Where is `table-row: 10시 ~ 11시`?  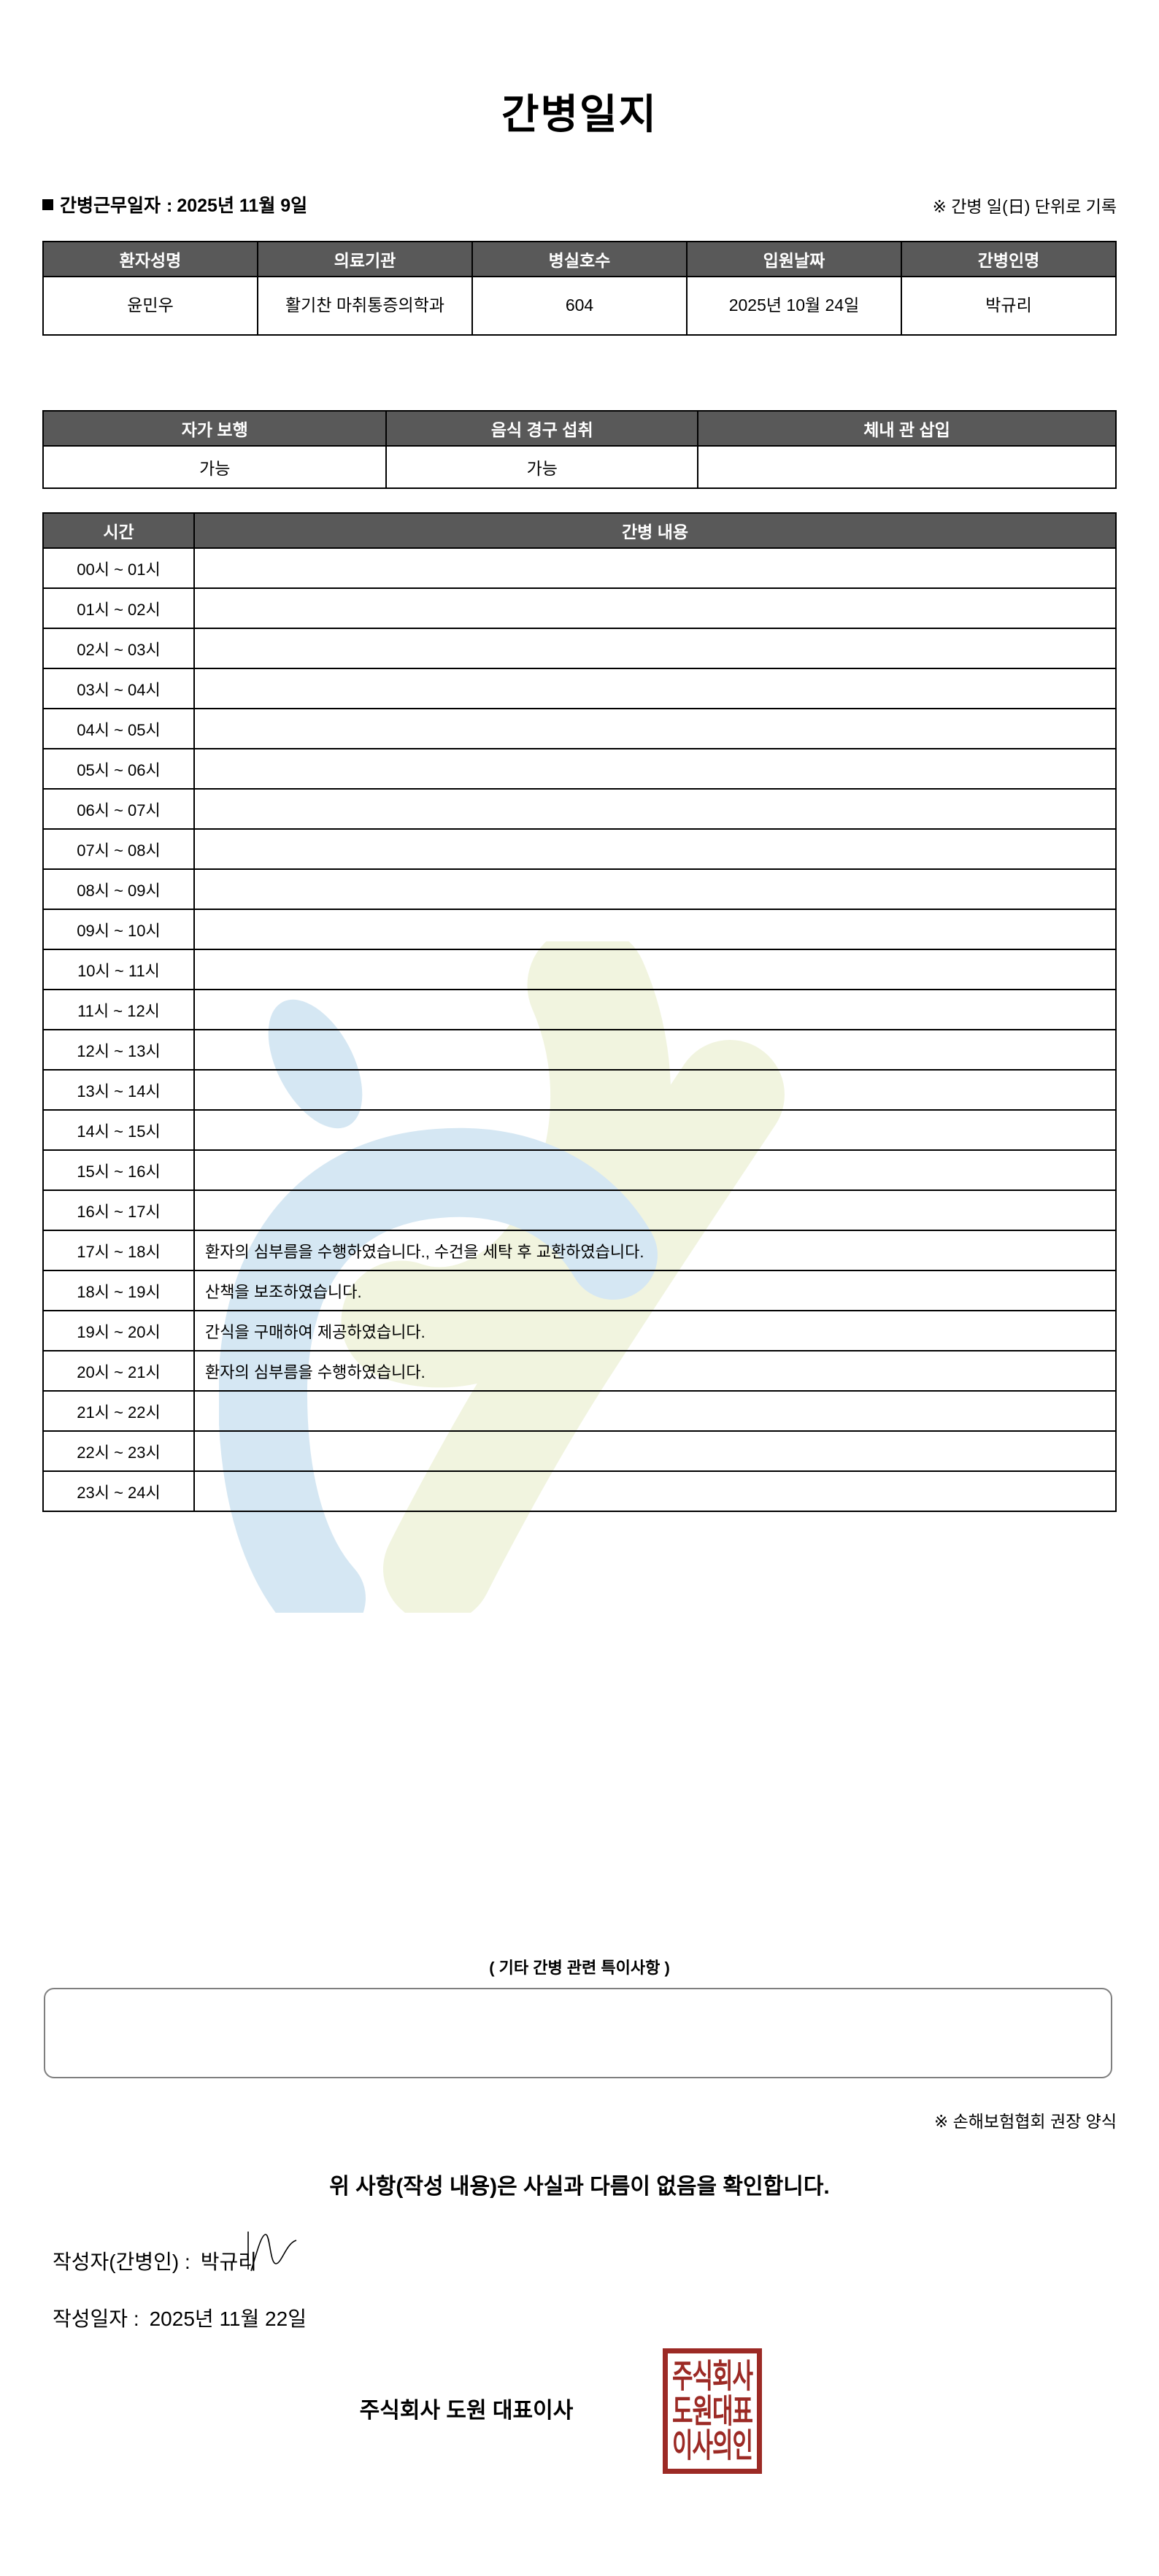 table-row: 10시 ~ 11시 is located at coordinates (579, 969).